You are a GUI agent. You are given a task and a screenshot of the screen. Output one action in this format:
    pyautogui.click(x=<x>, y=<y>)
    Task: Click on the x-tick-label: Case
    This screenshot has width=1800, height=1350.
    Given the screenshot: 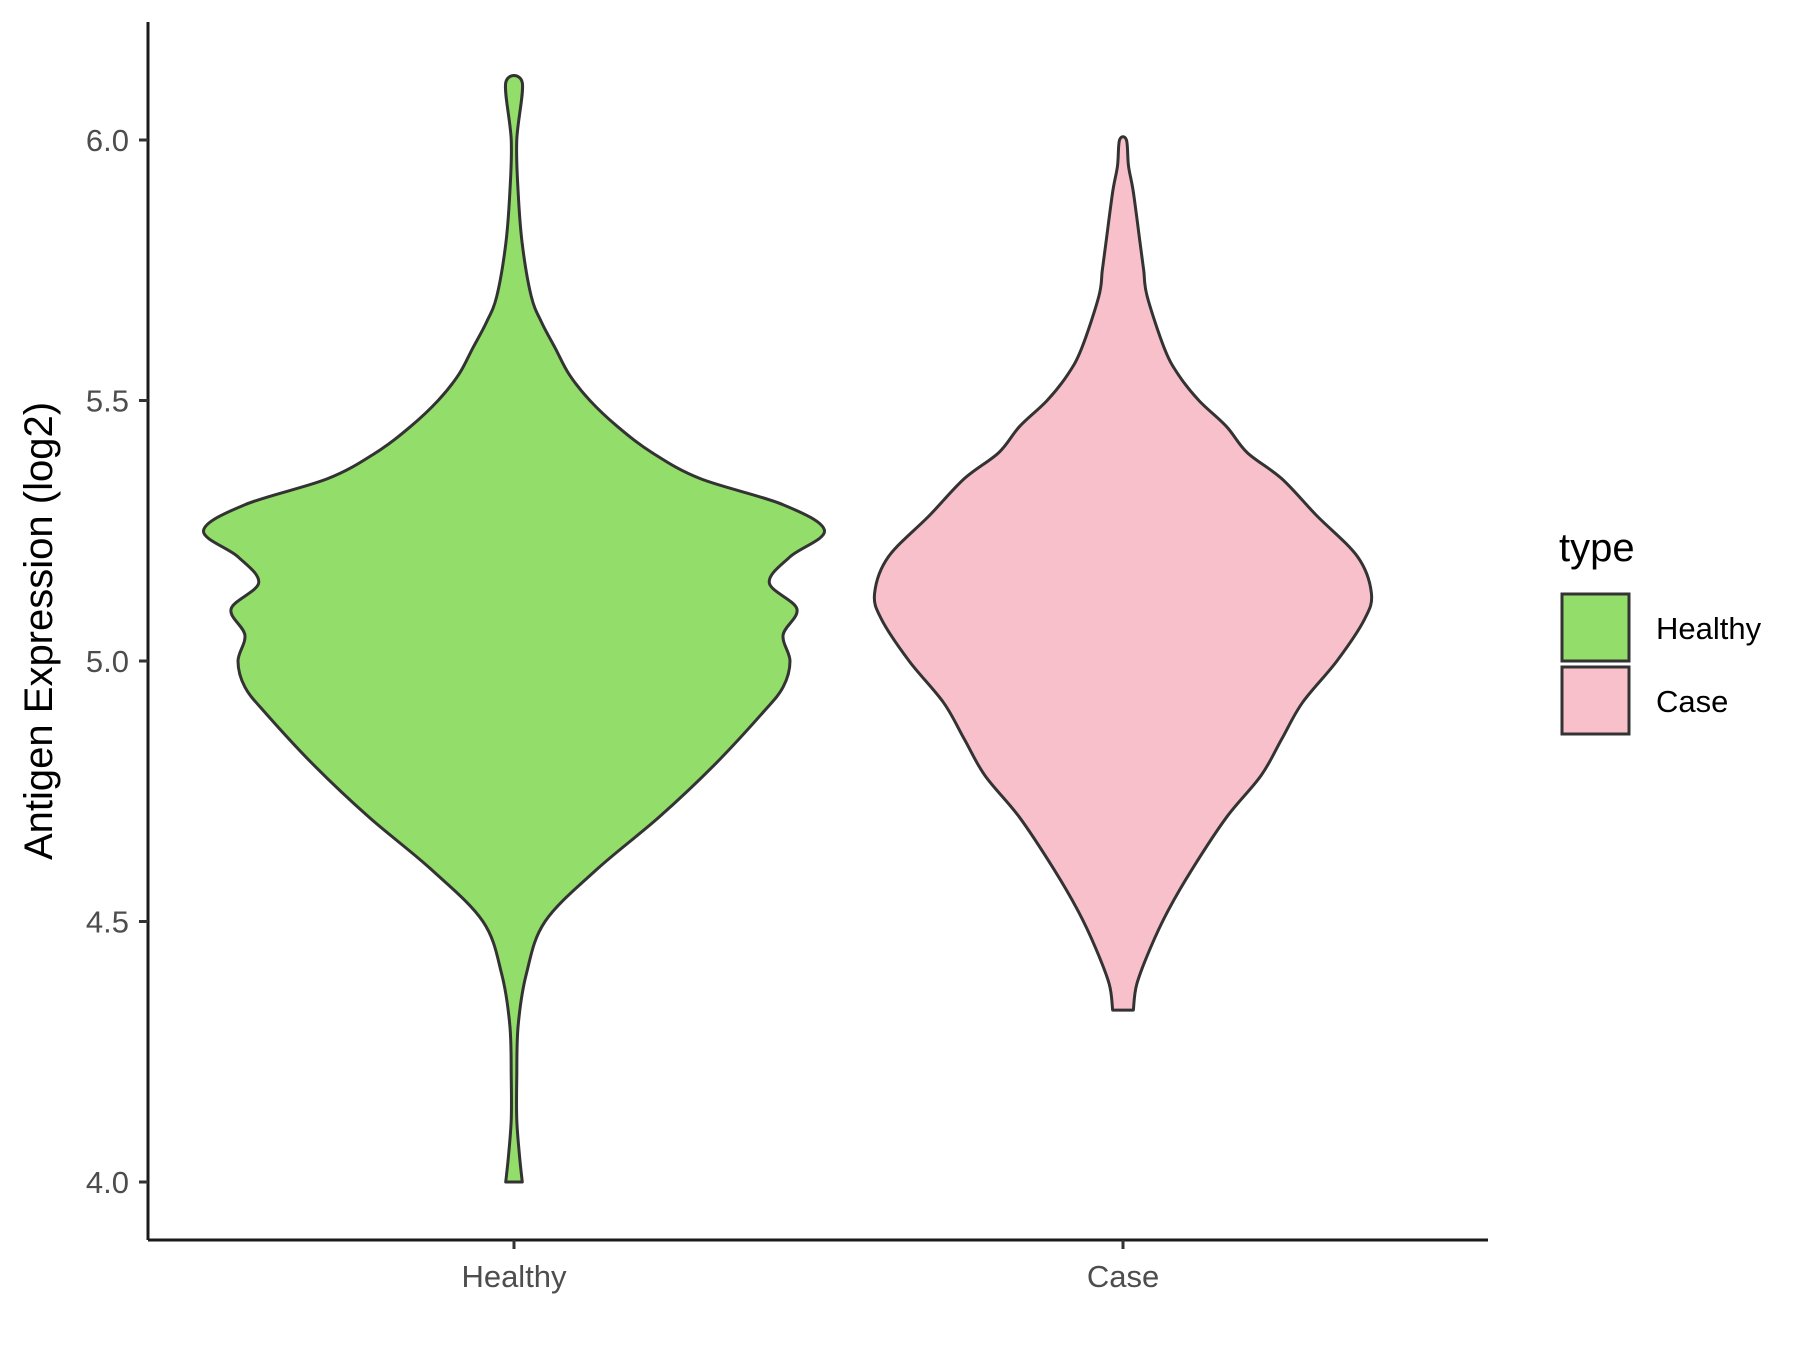 What is the action you would take?
    pyautogui.click(x=1123, y=1276)
    